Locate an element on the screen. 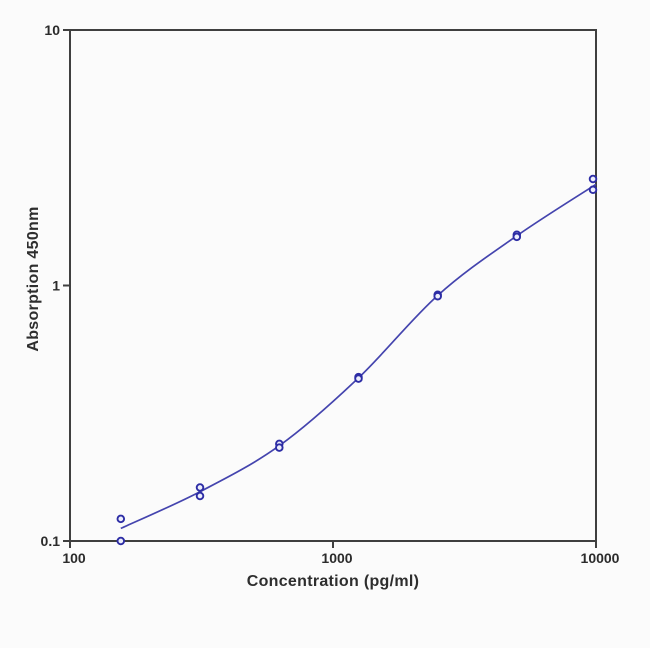 This screenshot has width=650, height=648. y-tick-label: 0.1 is located at coordinates (51, 541).